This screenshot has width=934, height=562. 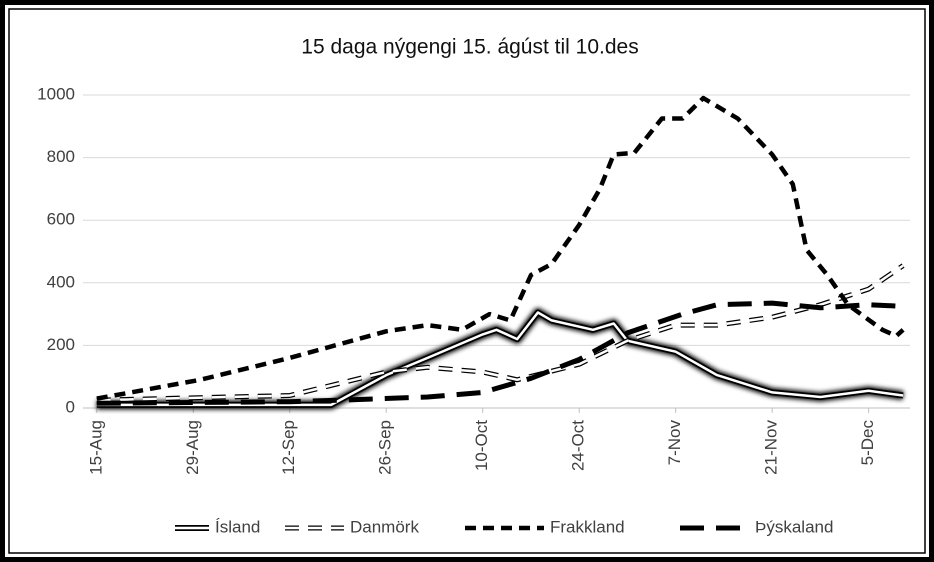 I want to click on y-tick-label: 0, so click(x=70, y=406).